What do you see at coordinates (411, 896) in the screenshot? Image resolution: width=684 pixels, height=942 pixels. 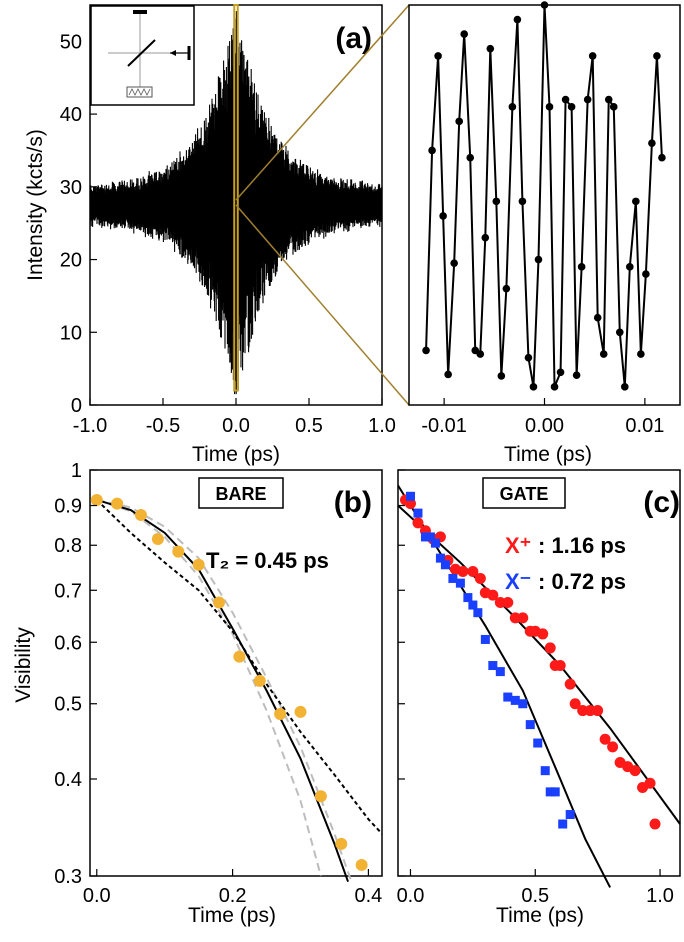 I see `panel-c-xtick-label: 0.0` at bounding box center [411, 896].